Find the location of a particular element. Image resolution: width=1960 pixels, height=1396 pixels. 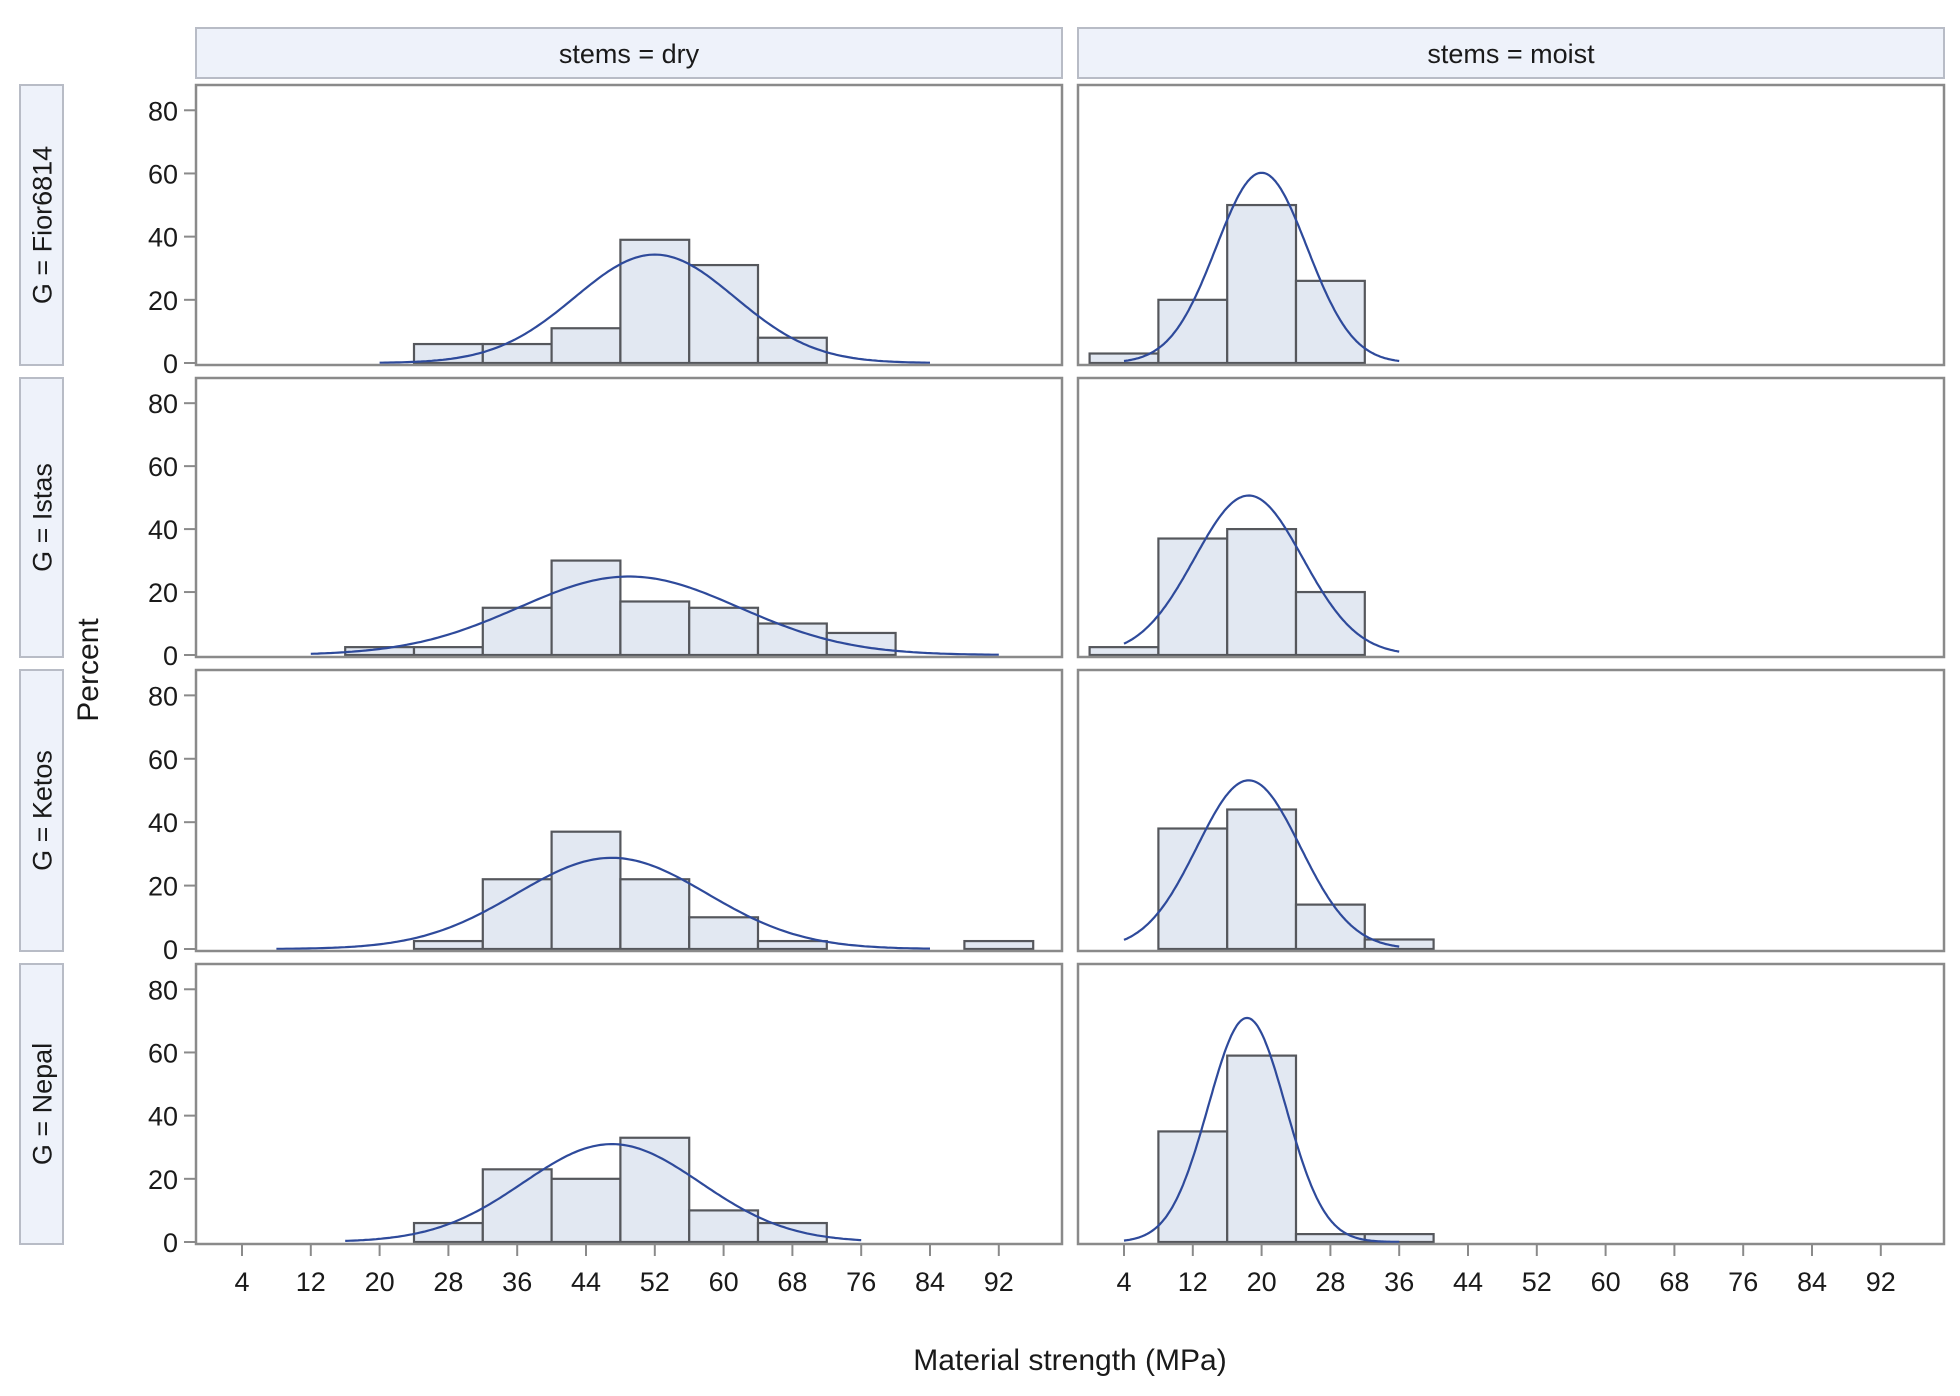

row-strip-label: G = Istas is located at coordinates (43, 517).